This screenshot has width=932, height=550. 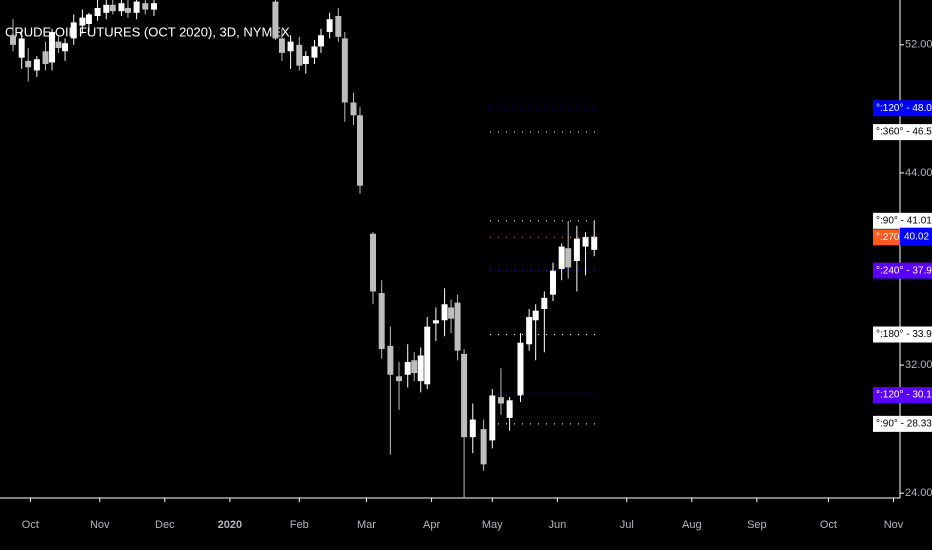 I want to click on x-tick-label: 2020, so click(x=230, y=525).